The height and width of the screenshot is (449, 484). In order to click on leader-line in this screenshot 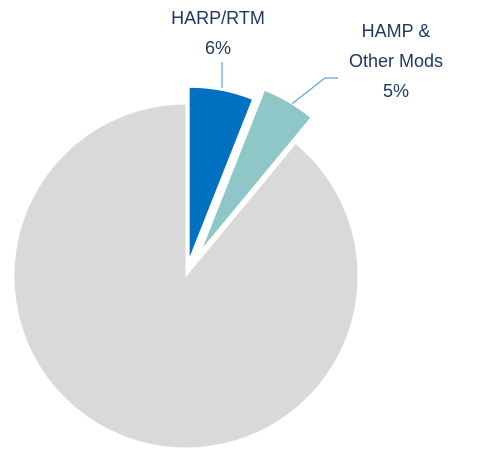, I will do `click(310, 94)`.